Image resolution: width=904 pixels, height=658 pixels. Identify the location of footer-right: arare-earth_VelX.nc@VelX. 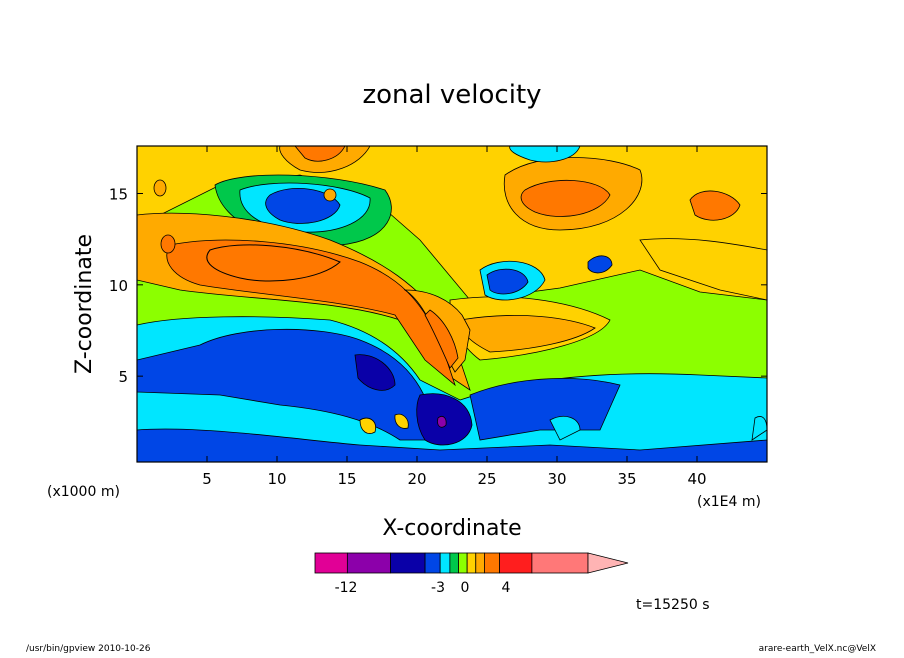
(817, 649).